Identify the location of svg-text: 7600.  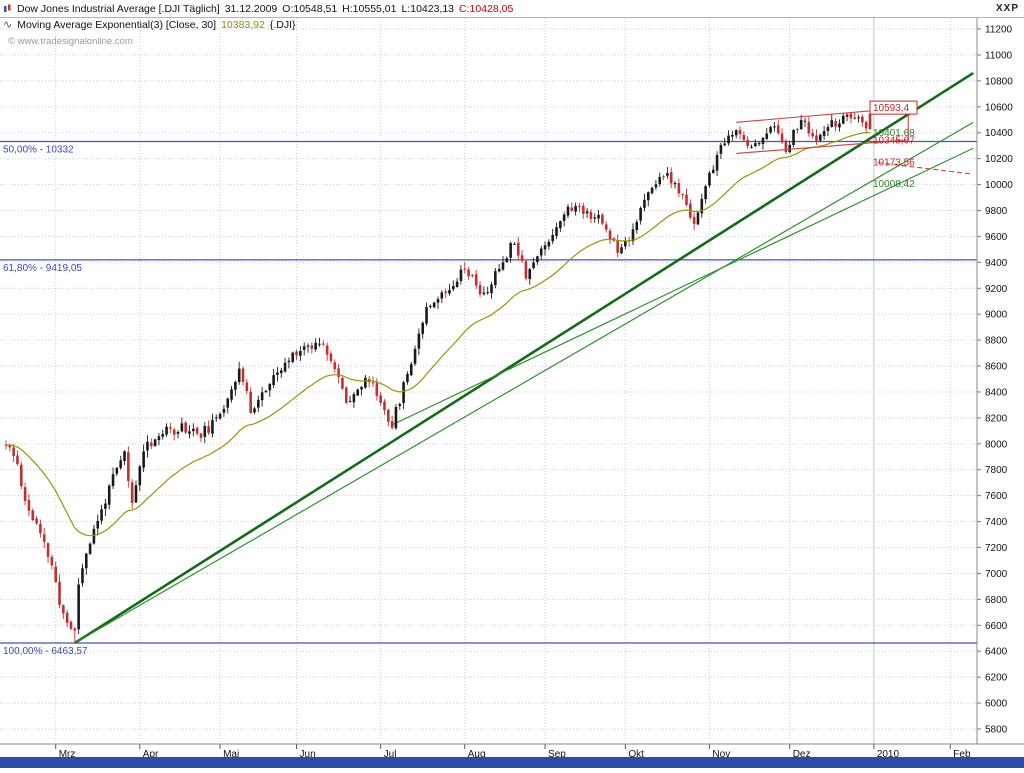
(996, 496).